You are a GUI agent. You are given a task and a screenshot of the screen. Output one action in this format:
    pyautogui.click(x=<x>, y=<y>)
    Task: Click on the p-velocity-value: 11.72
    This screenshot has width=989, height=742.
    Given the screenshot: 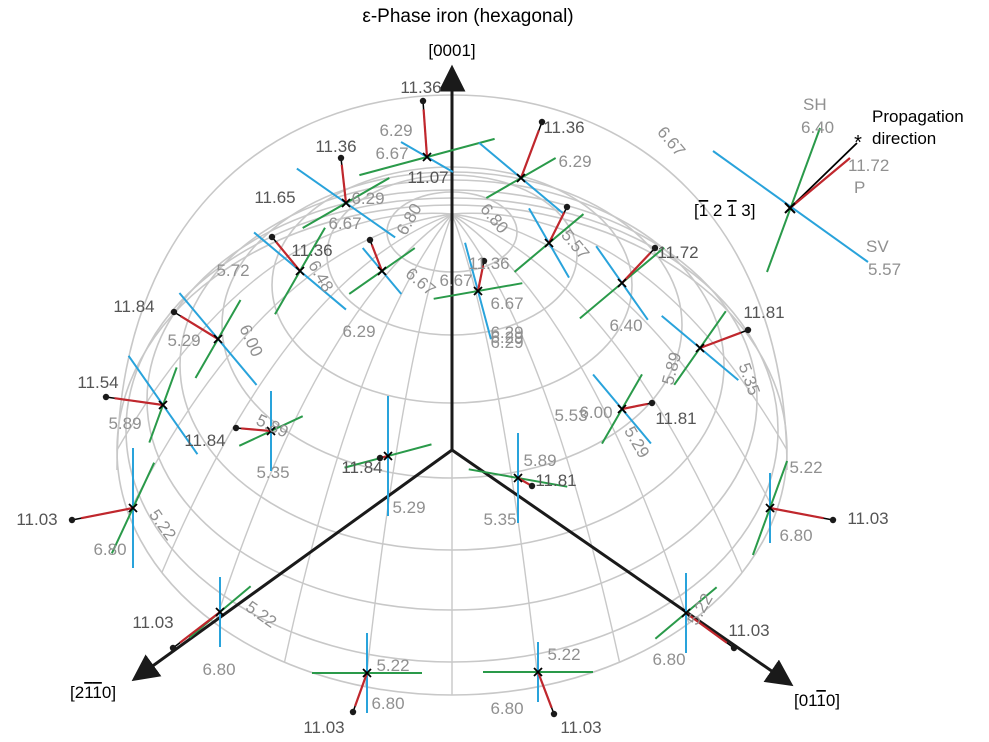 What is the action you would take?
    pyautogui.click(x=677, y=252)
    